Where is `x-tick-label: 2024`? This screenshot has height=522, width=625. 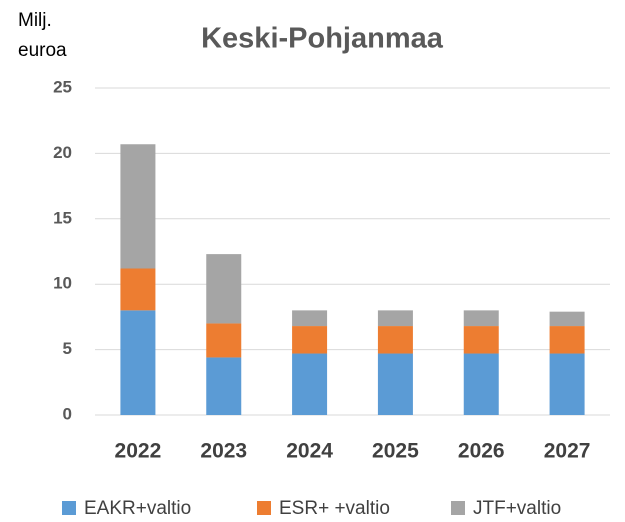
x-tick-label: 2024 is located at coordinates (309, 451).